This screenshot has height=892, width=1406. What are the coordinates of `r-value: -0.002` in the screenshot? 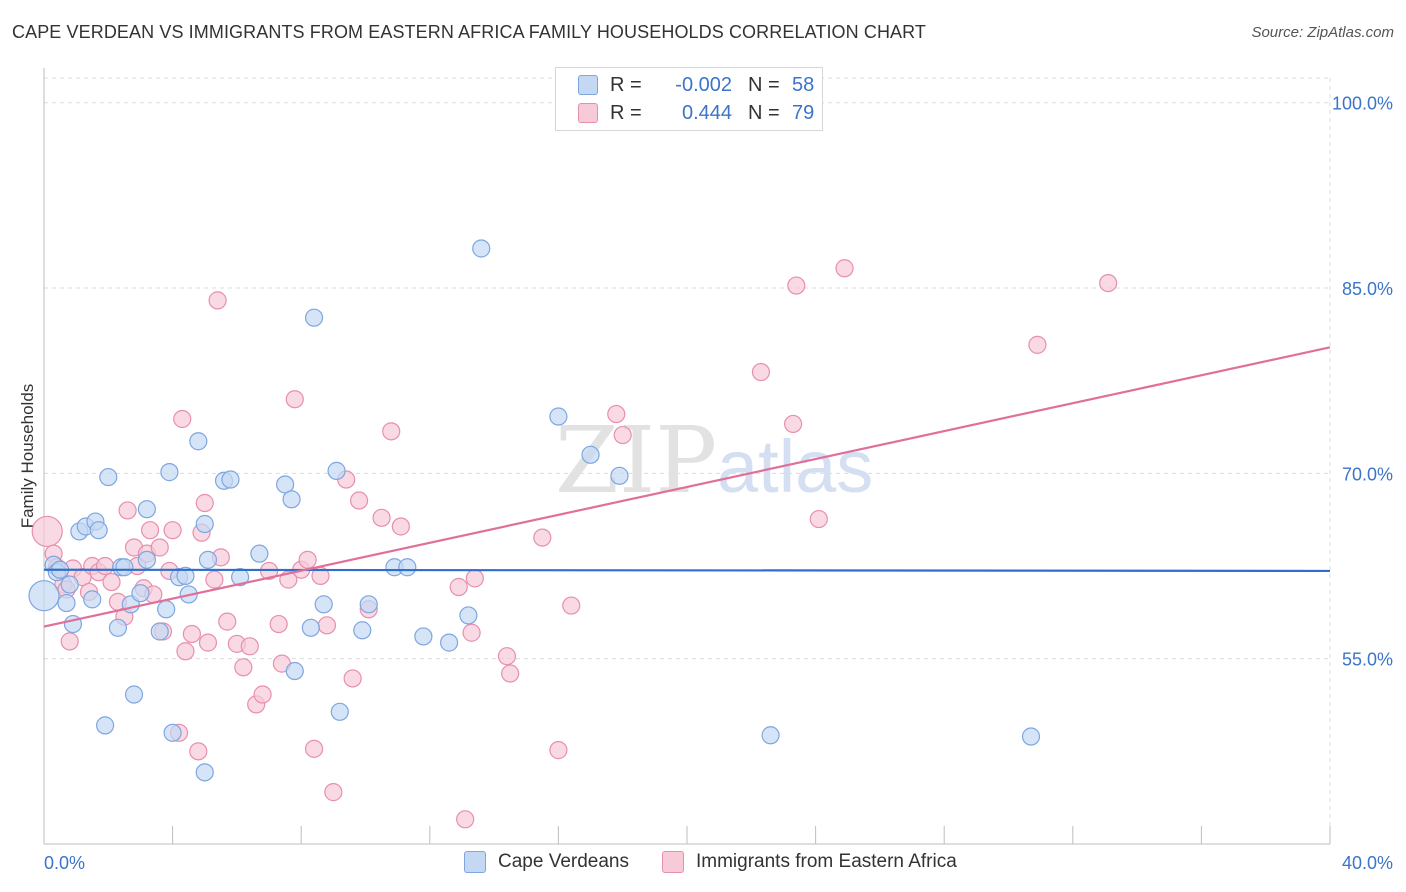 It's located at (703, 84).